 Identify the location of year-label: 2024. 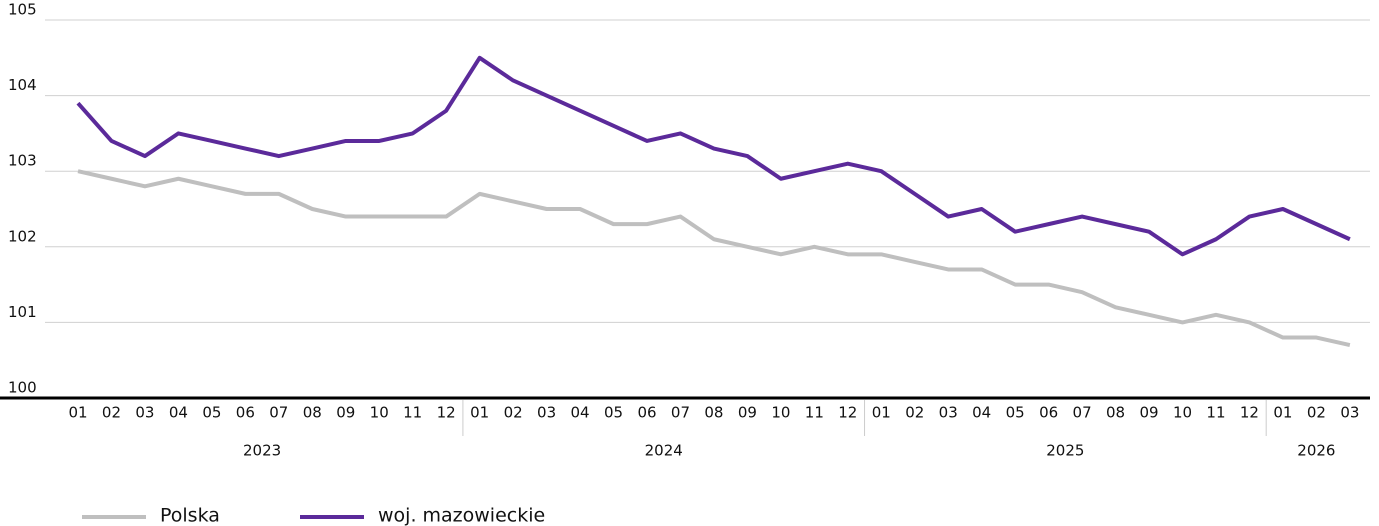
(664, 451).